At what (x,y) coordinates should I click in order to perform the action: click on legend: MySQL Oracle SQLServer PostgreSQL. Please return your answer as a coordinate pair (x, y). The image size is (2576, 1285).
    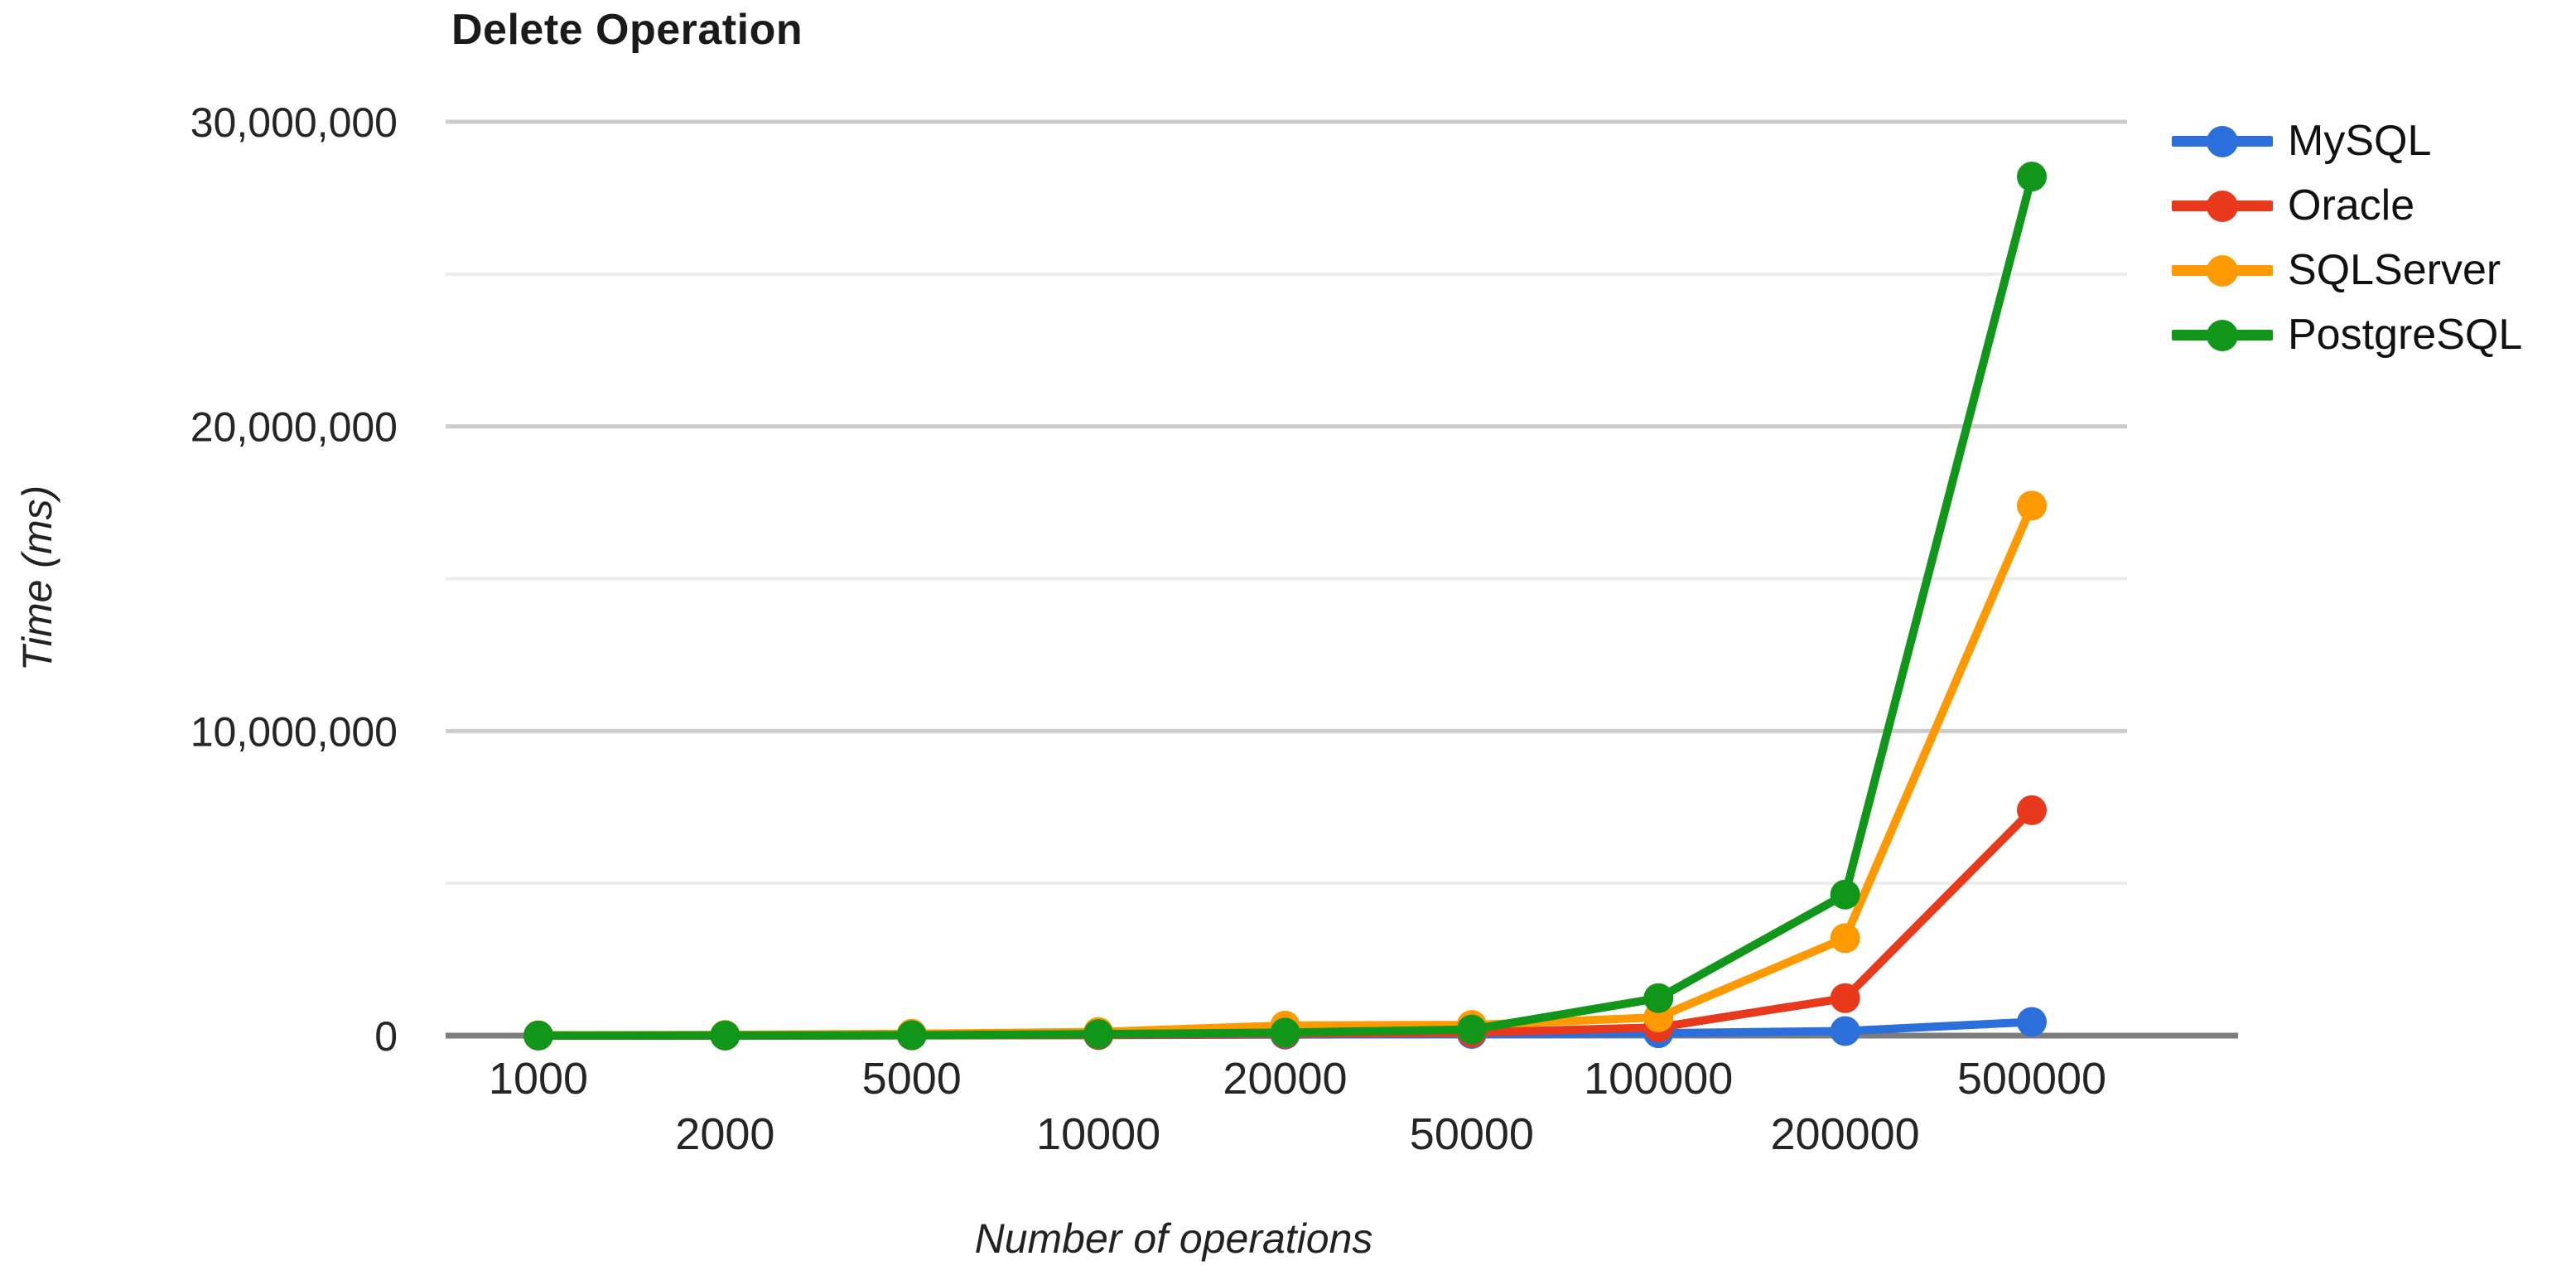
    Looking at the image, I should click on (2347, 247).